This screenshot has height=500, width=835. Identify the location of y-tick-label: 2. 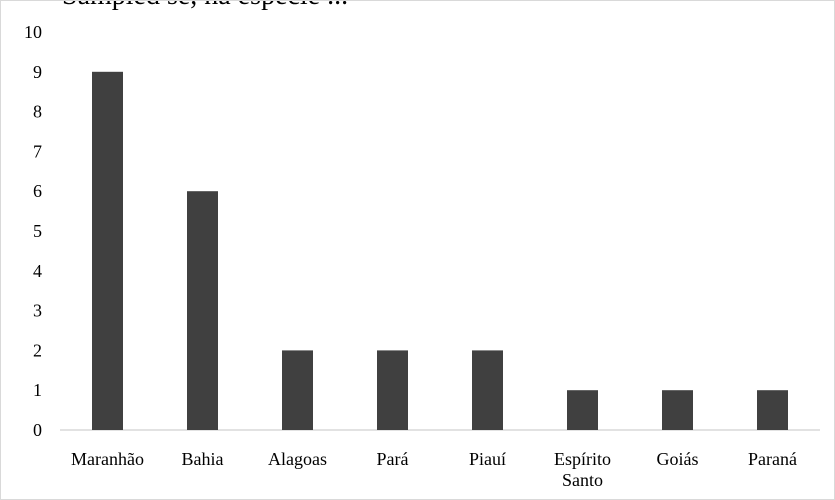
(37, 350).